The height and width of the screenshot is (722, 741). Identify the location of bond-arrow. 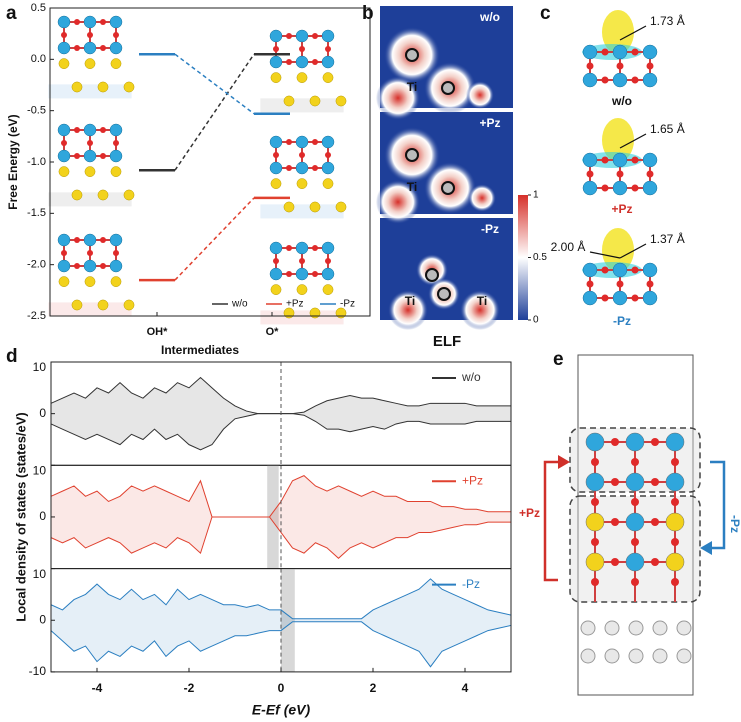
(605, 255).